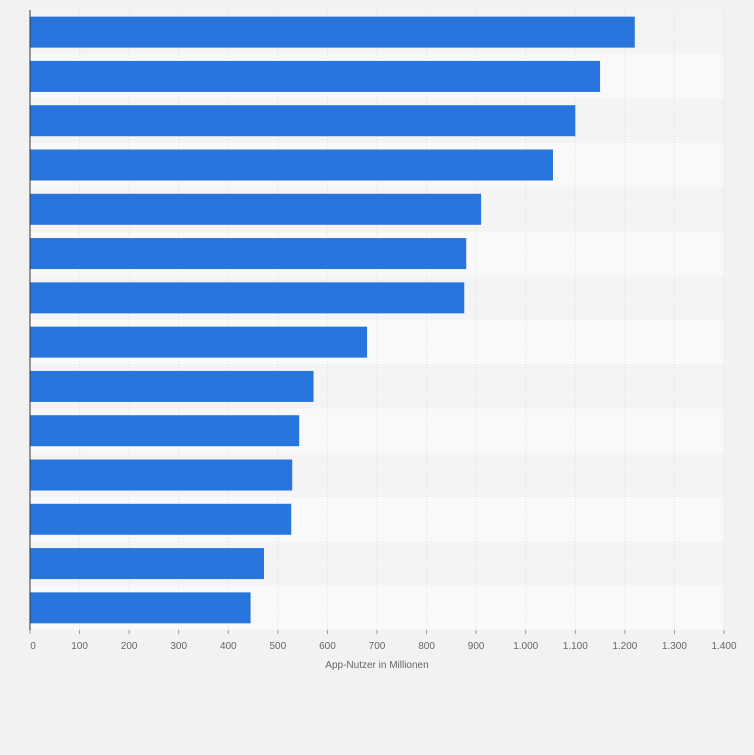 Image resolution: width=754 pixels, height=755 pixels. I want to click on x-tick-label: 900, so click(476, 646).